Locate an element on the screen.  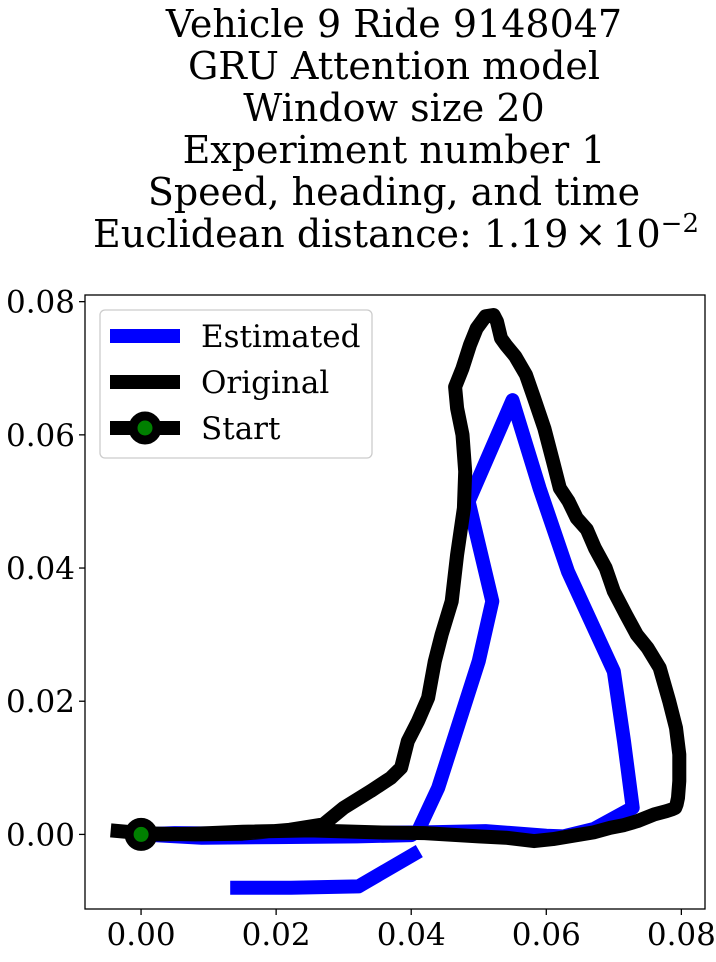
title-metric-times: × is located at coordinates (590, 234).